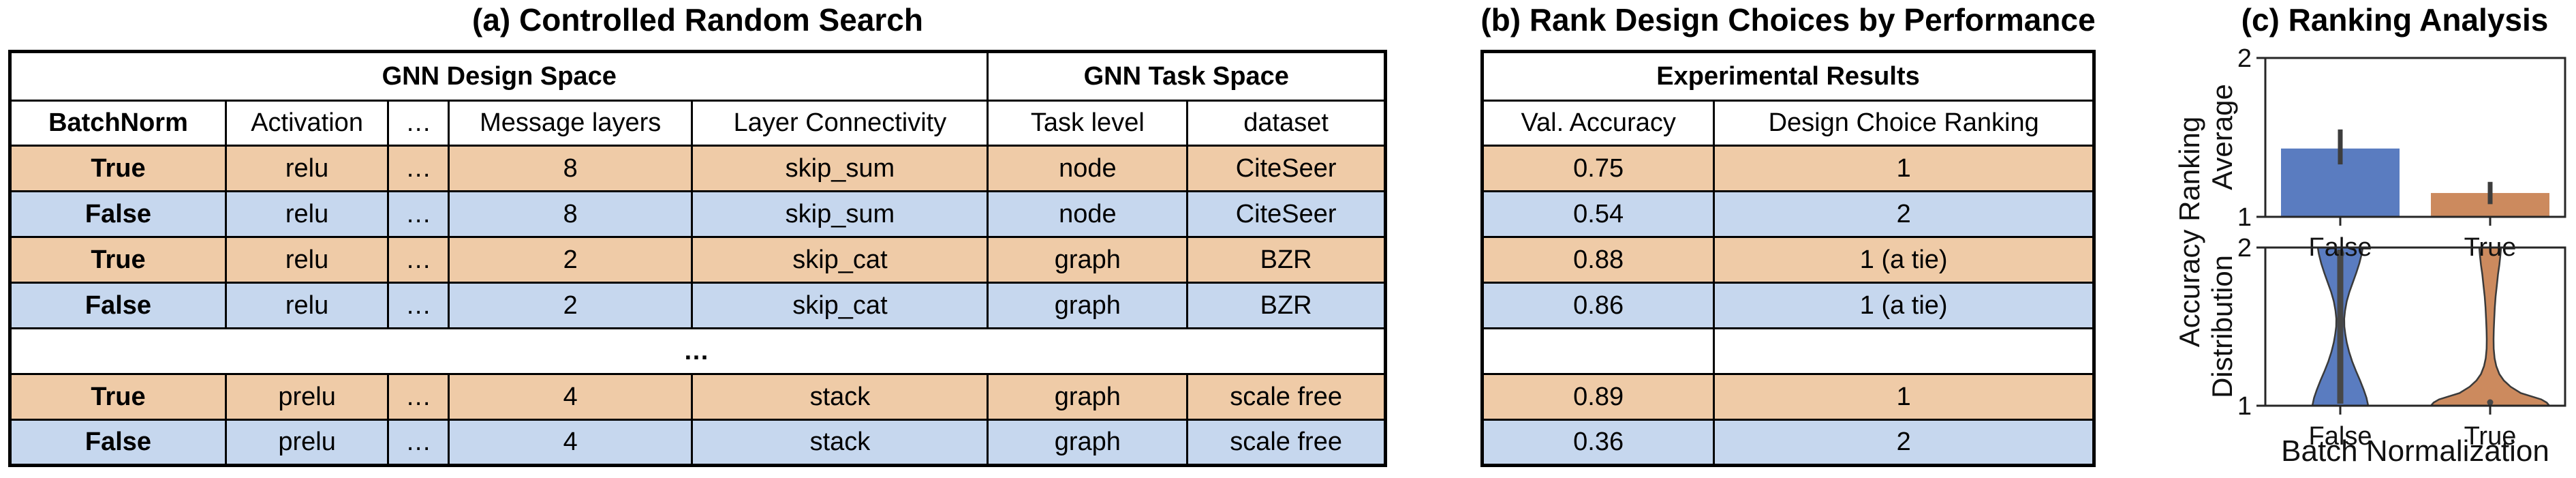 The width and height of the screenshot is (2576, 478). I want to click on table-row: 0.86 1 (a tie), so click(1788, 305).